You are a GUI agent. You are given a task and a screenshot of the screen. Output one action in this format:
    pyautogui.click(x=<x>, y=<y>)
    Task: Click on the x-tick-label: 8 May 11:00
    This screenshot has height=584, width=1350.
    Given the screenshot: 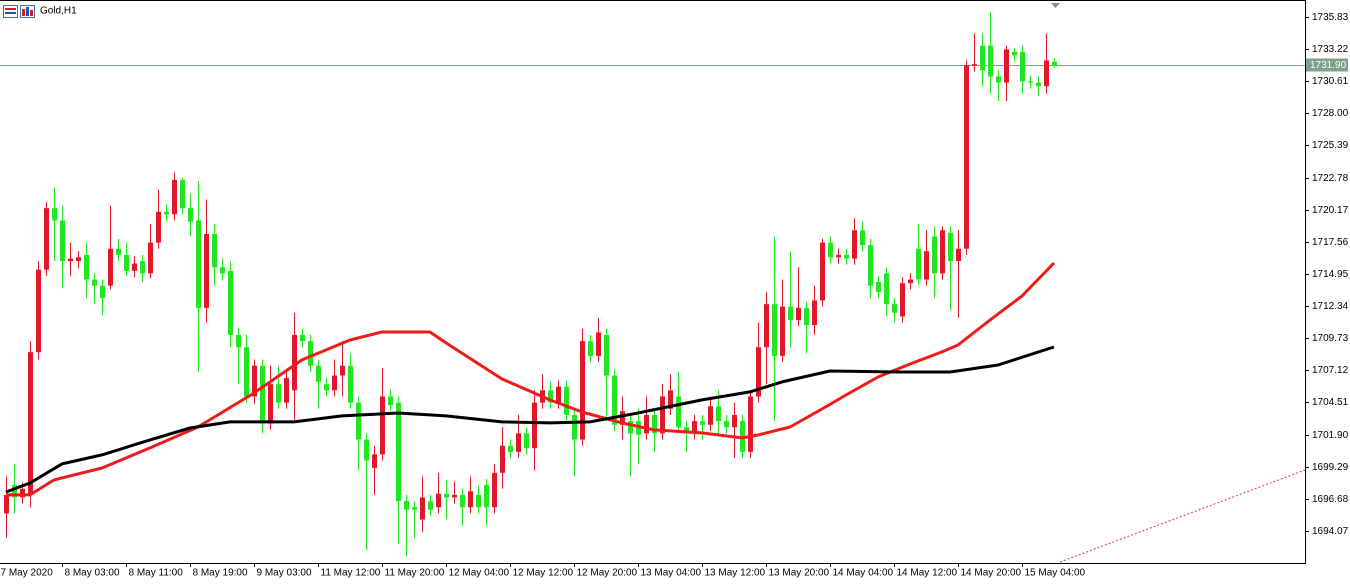 What is the action you would take?
    pyautogui.click(x=156, y=573)
    